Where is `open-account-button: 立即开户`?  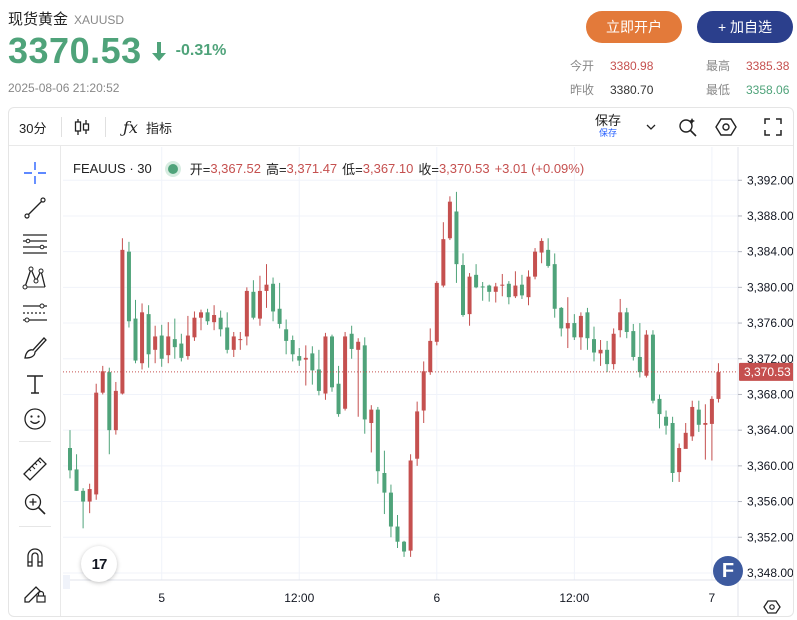
open-account-button: 立即开户 is located at coordinates (634, 27).